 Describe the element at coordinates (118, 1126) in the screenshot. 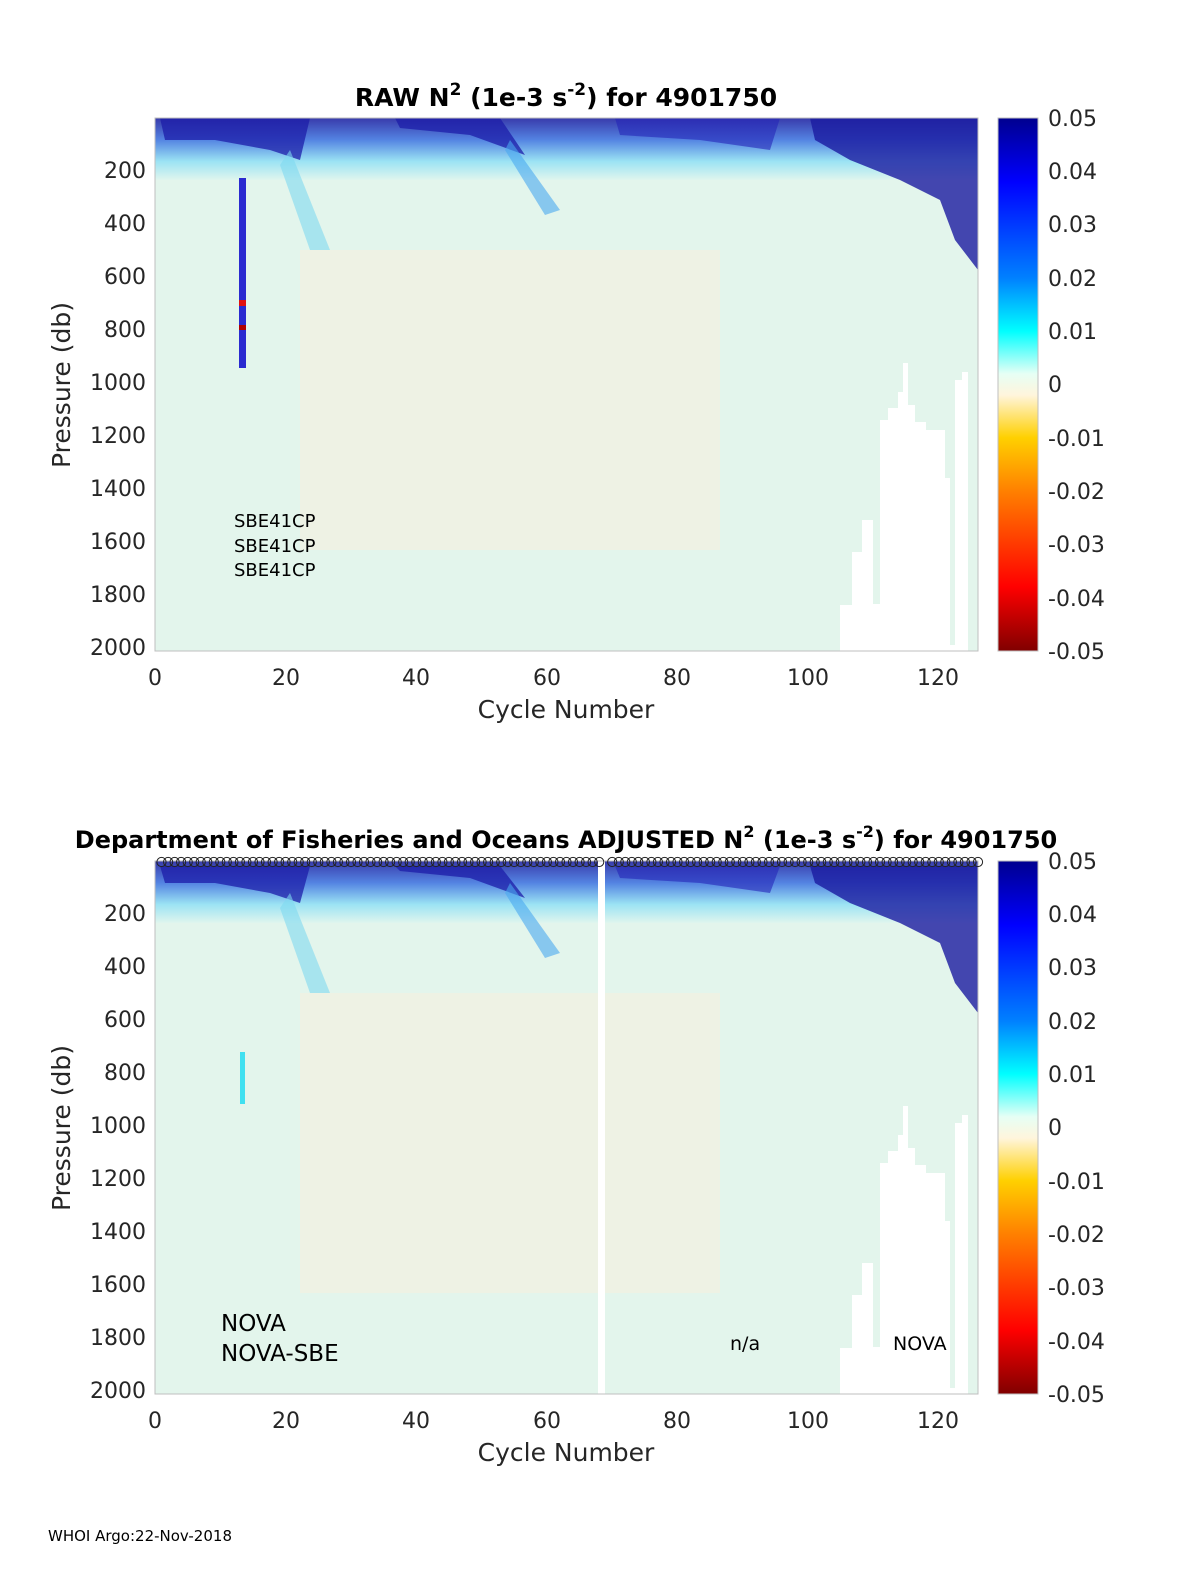

I see `panel-2-ytick: 1000` at that location.